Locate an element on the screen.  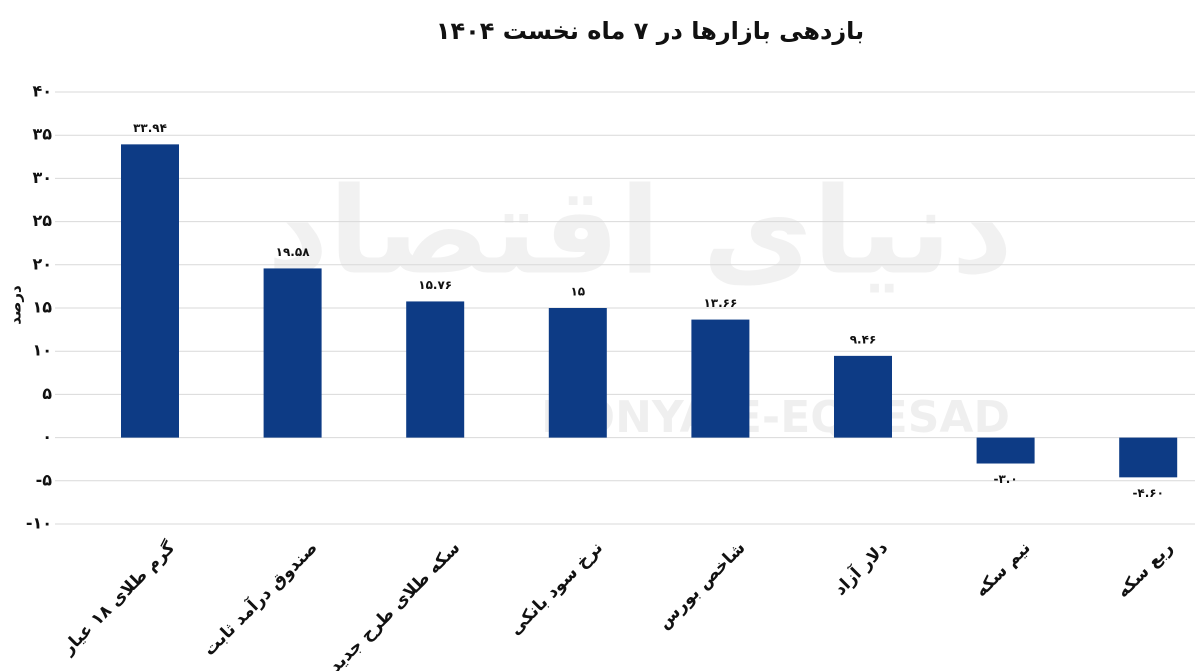
y-tick-label: -۵ is located at coordinates (44, 479).